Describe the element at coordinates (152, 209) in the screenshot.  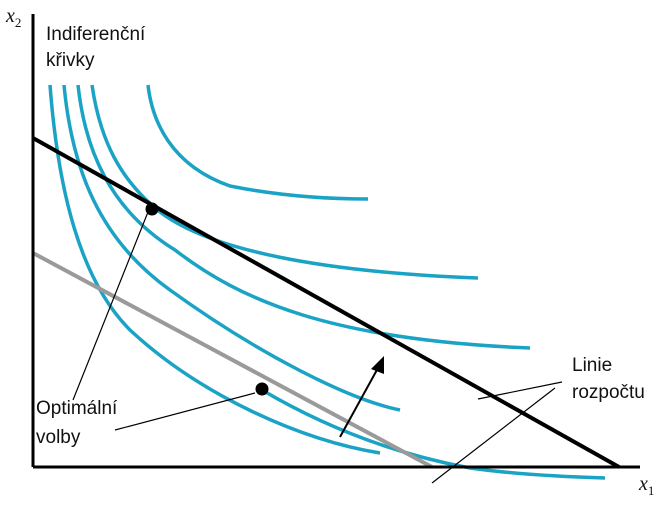
I see `optimal-point-new` at that location.